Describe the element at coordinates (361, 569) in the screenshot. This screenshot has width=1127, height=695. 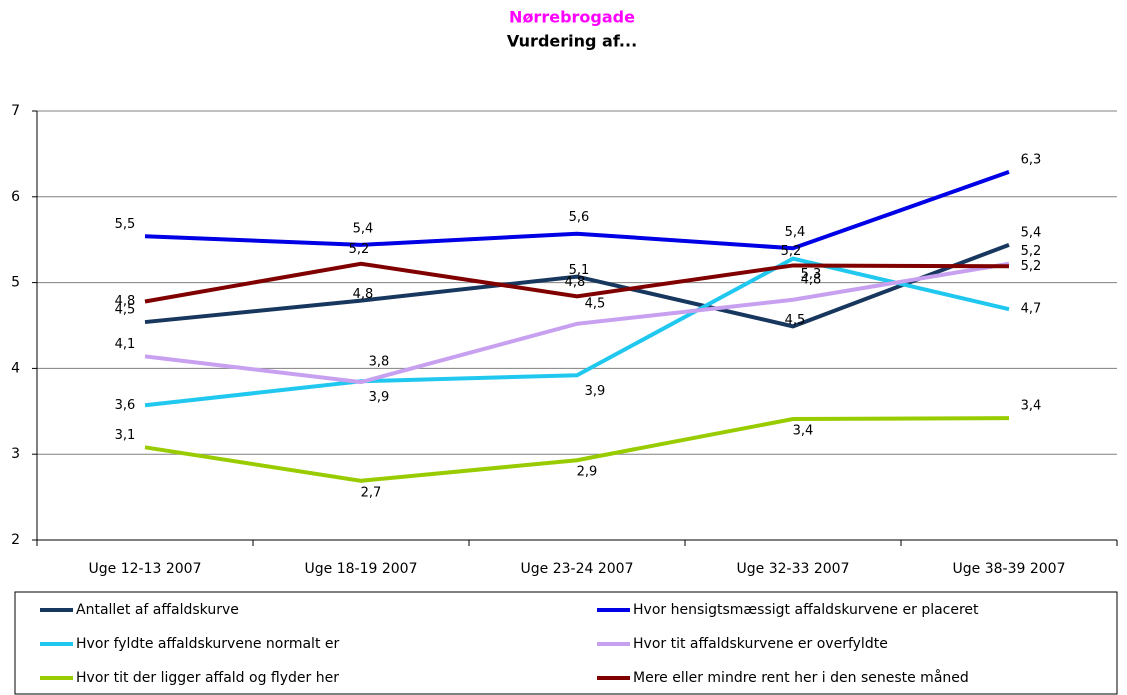
I see `x-tick-label: Uge 18-19 2007` at that location.